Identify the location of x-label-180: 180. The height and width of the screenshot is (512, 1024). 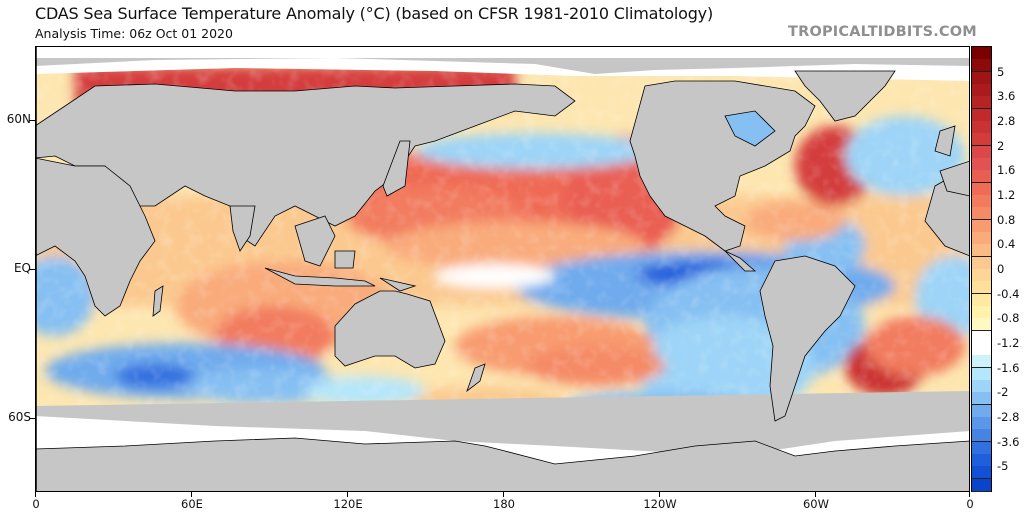
(504, 504).